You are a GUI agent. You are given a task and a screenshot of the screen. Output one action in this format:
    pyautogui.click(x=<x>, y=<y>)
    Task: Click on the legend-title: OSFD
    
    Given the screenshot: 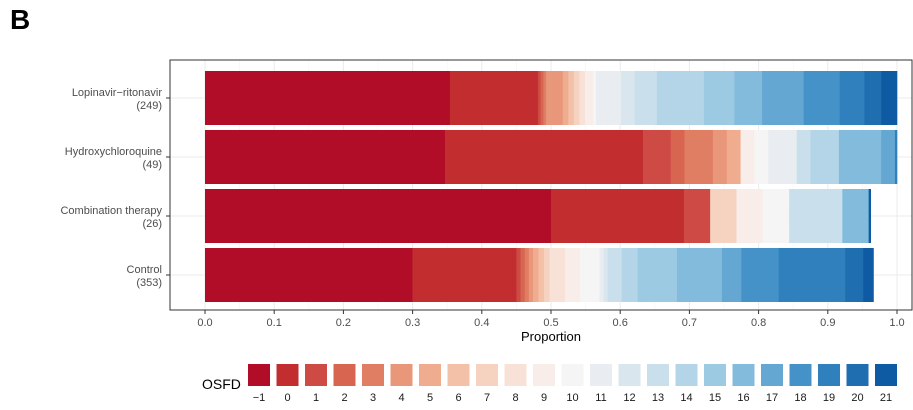 What is the action you would take?
    pyautogui.click(x=221, y=384)
    